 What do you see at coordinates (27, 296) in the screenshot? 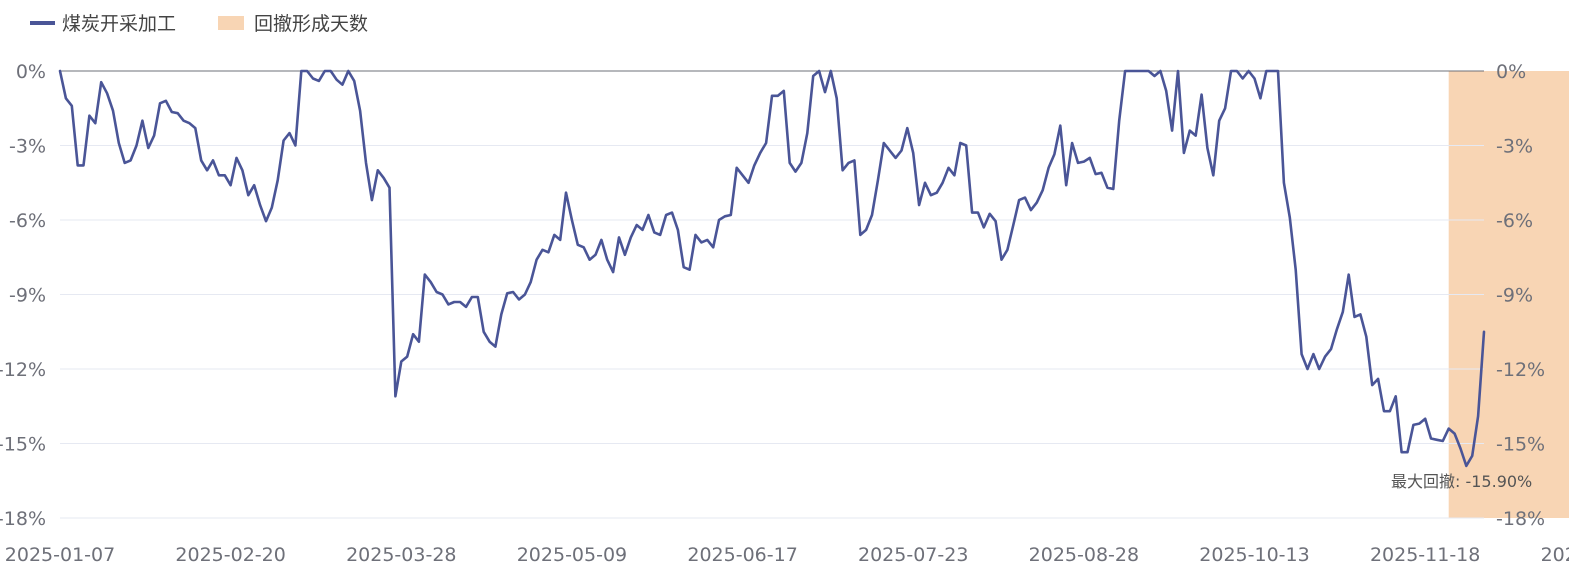
I see `y-tick-label-left: -9%` at bounding box center [27, 296].